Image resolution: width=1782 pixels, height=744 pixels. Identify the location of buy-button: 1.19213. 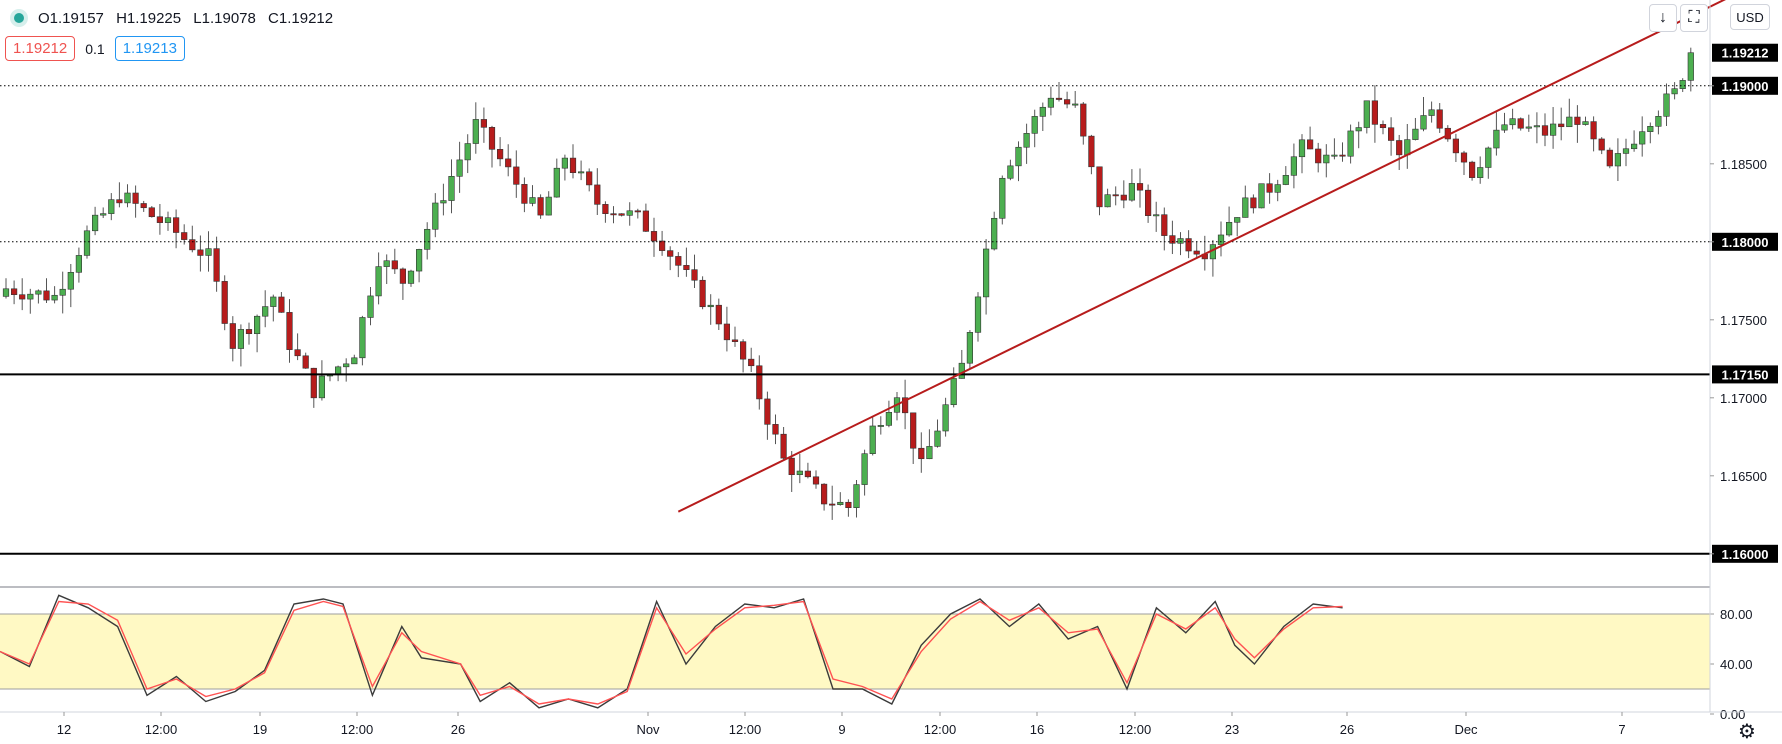
(149, 48).